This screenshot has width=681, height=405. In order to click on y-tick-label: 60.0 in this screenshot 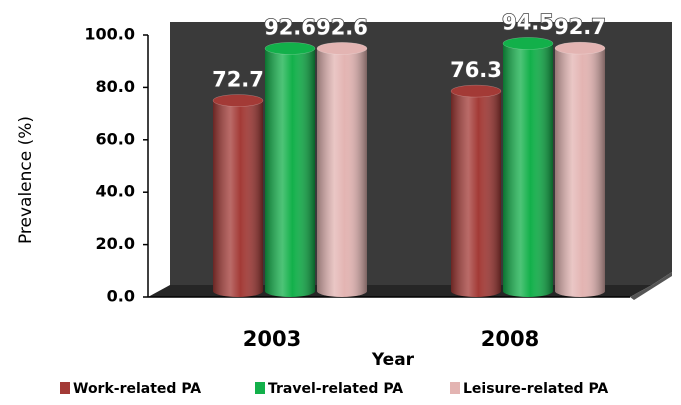, I will do `click(115, 138)`.